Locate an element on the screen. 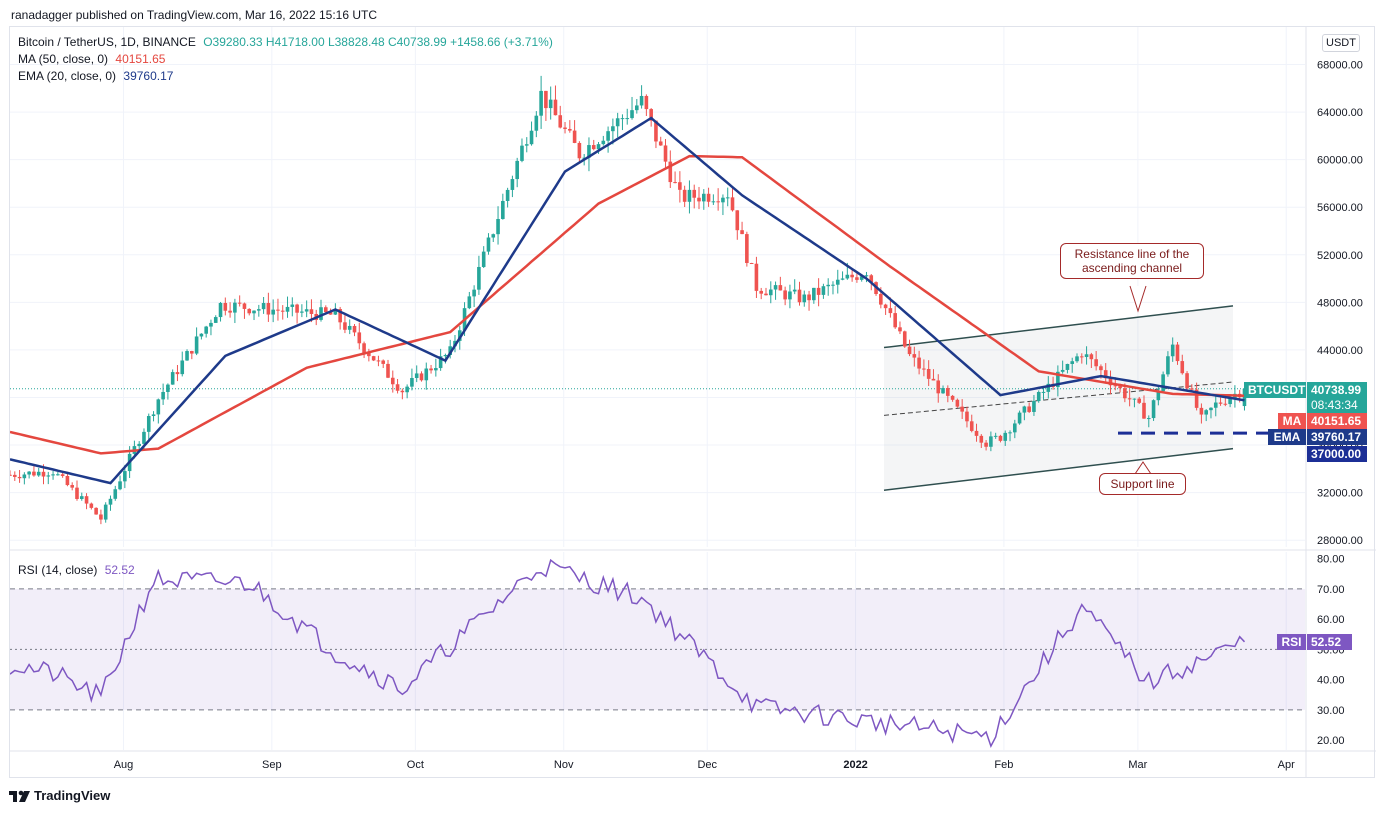 Image resolution: width=1386 pixels, height=813 pixels. support-line is located at coordinates (1058, 469).